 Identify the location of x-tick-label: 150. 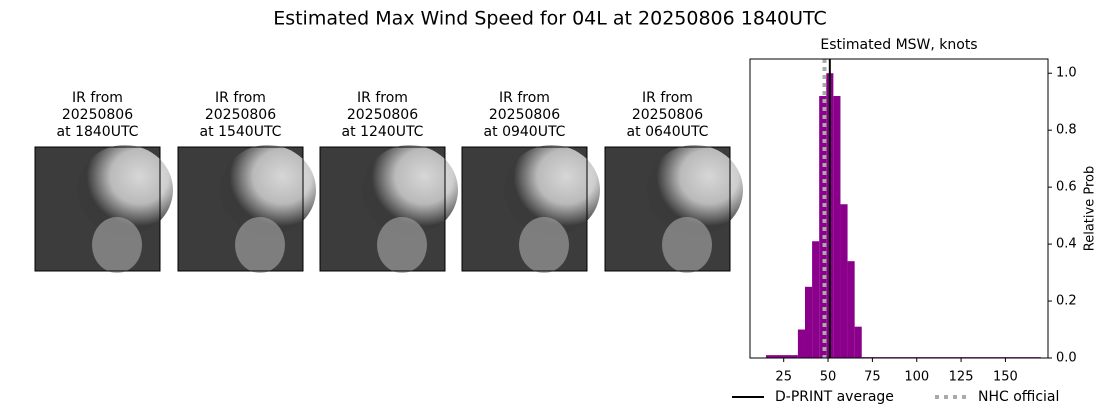
(1005, 377).